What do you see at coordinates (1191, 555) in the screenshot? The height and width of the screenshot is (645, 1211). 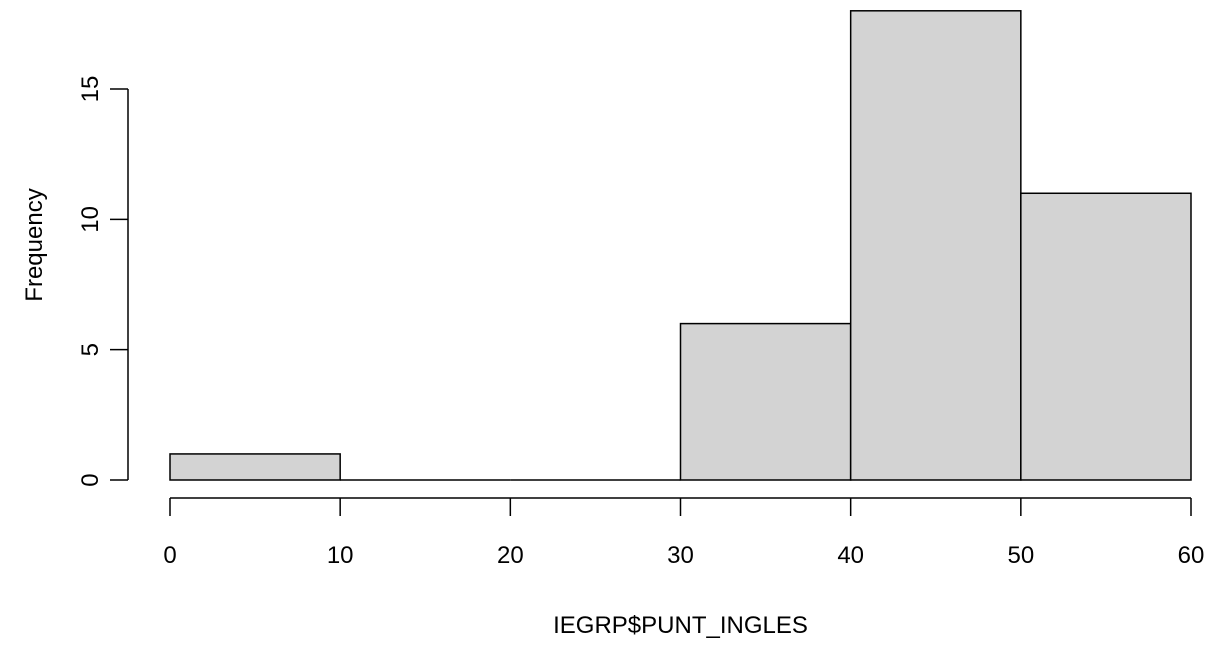 I see `x-tick-label-60: 60` at bounding box center [1191, 555].